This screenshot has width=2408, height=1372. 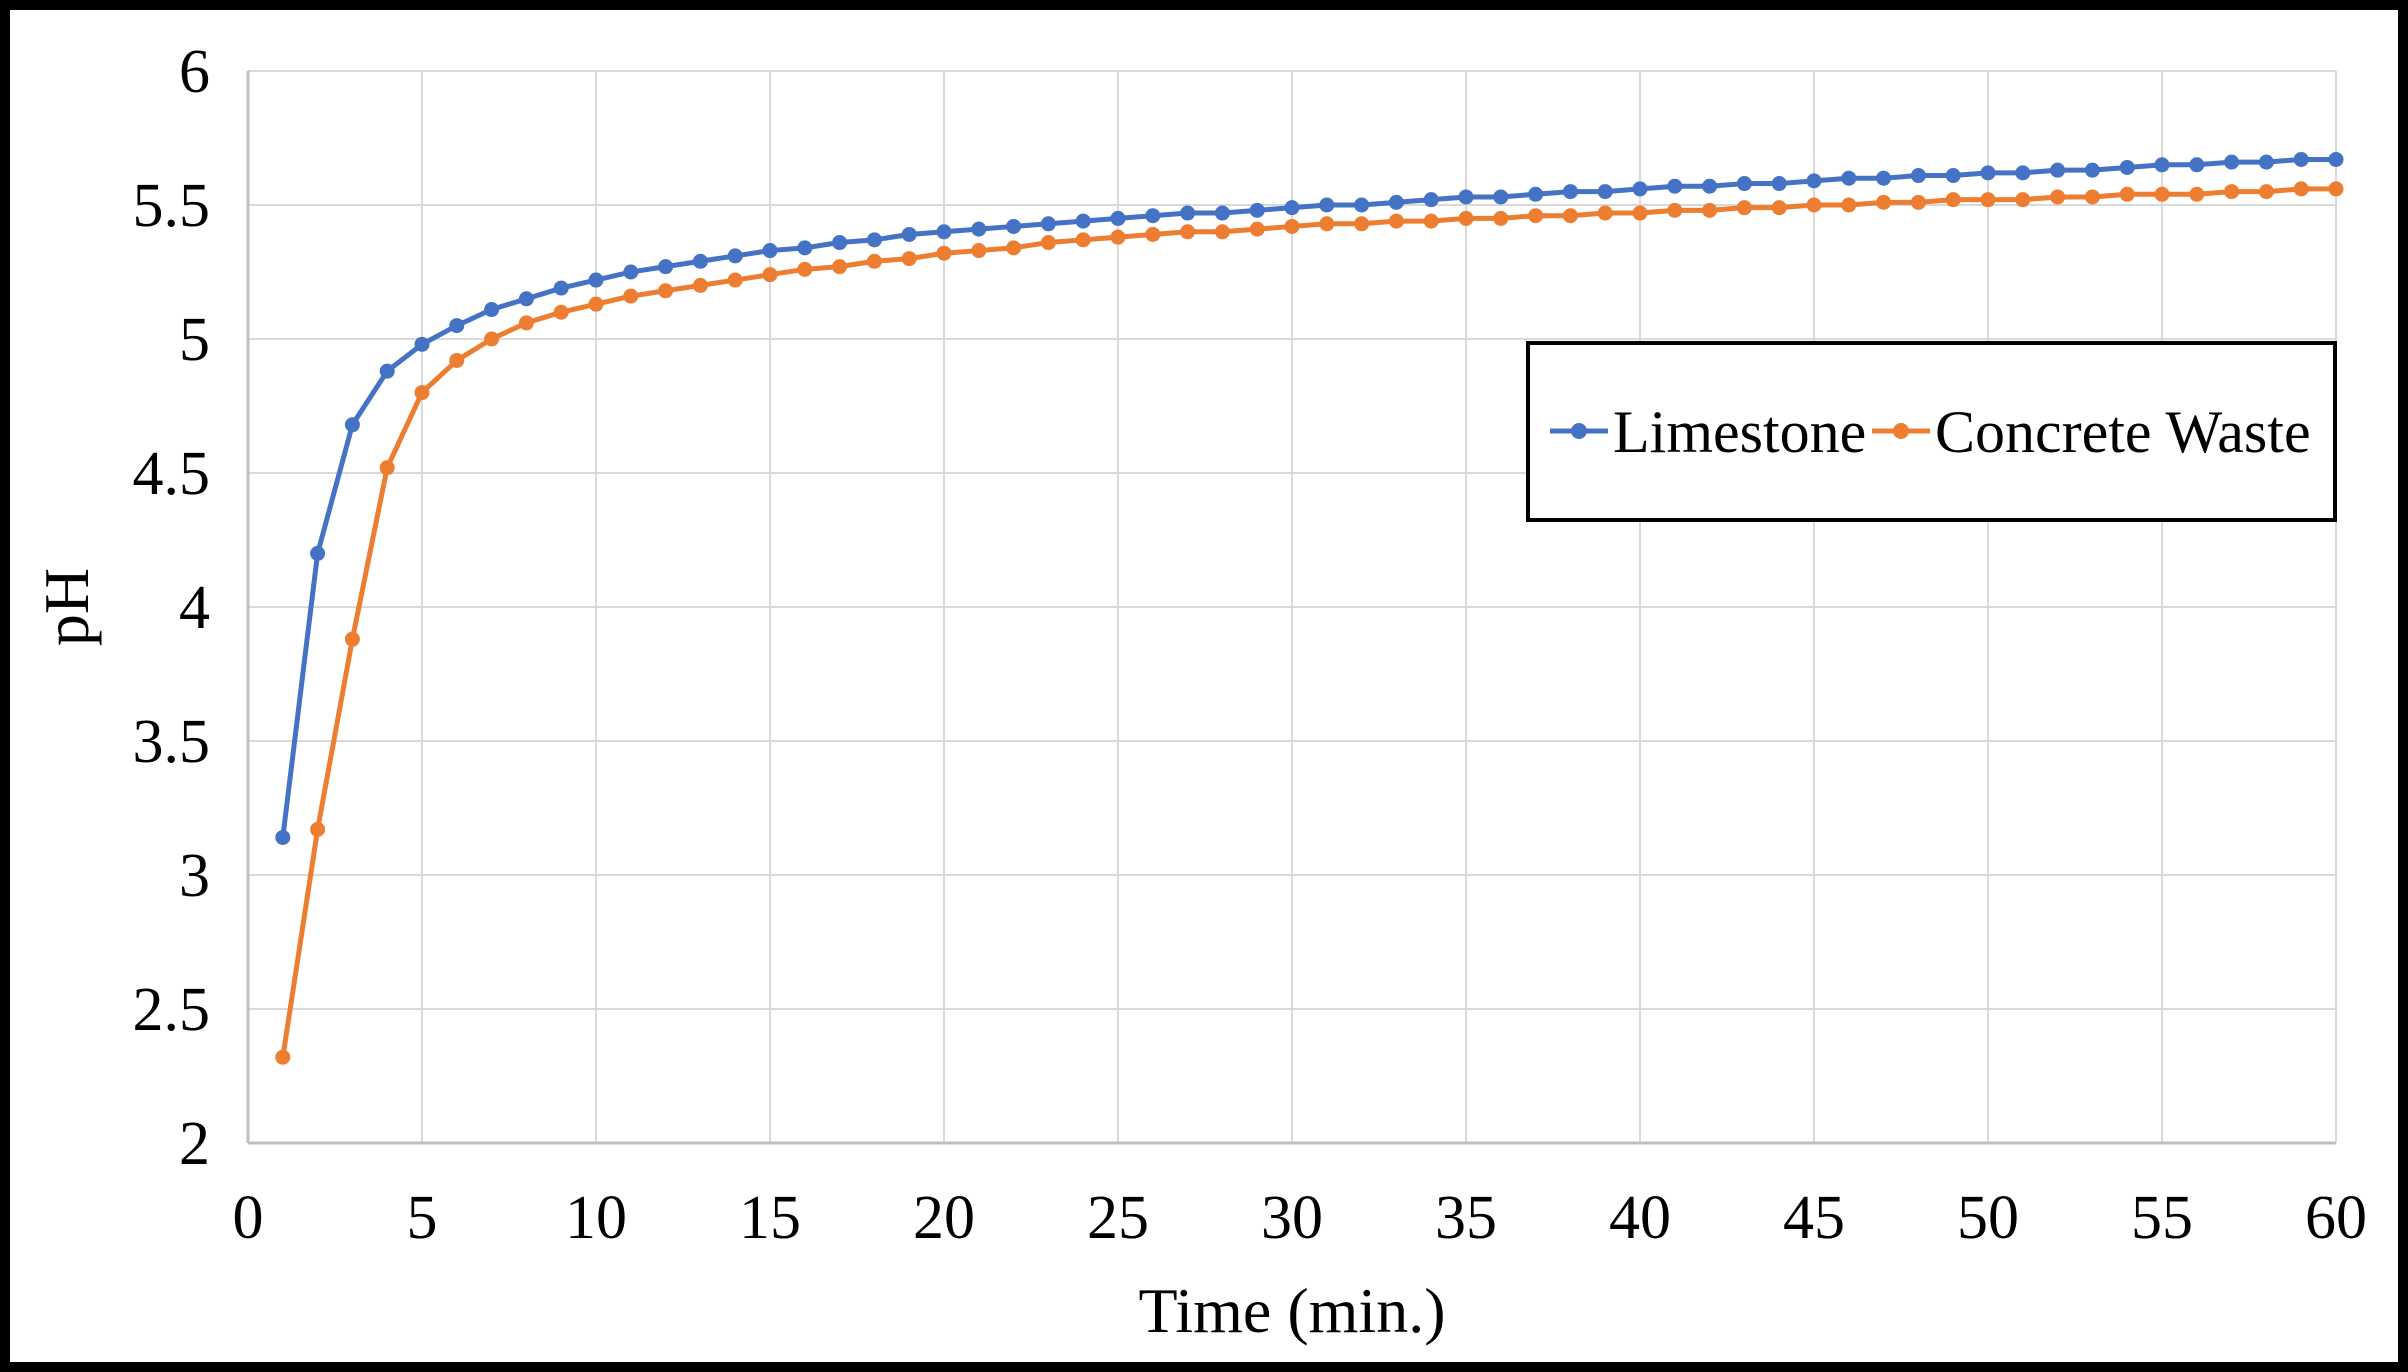 I want to click on x-axis-title: Time (min.), so click(x=1292, y=1310).